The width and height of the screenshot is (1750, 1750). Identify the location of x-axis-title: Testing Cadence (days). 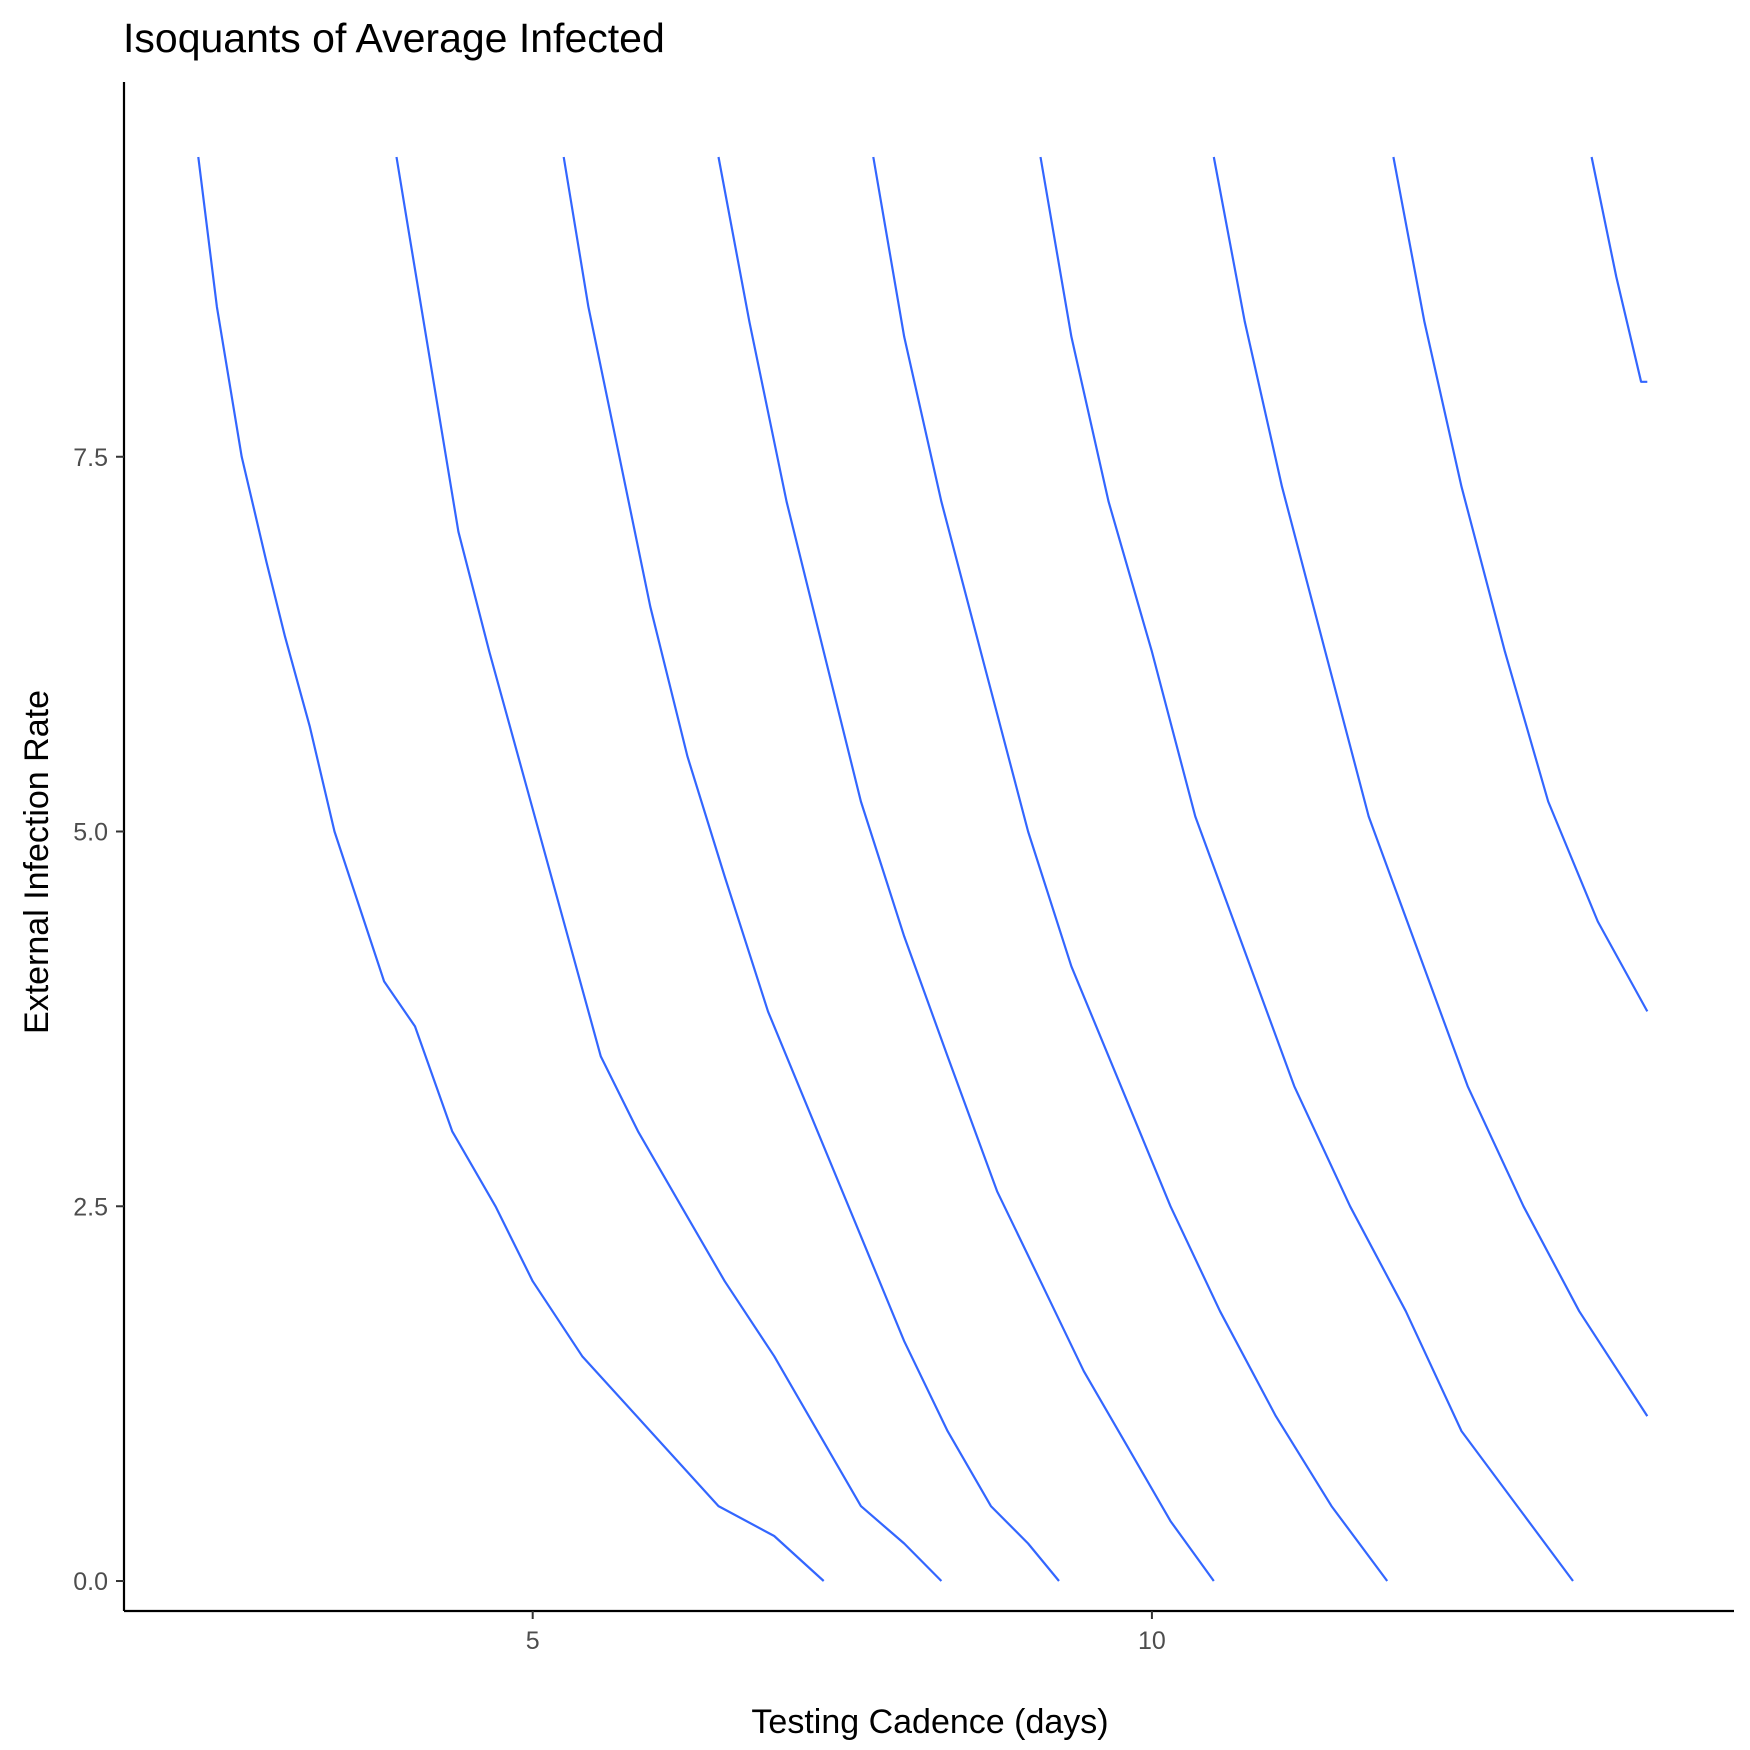
(929, 1722).